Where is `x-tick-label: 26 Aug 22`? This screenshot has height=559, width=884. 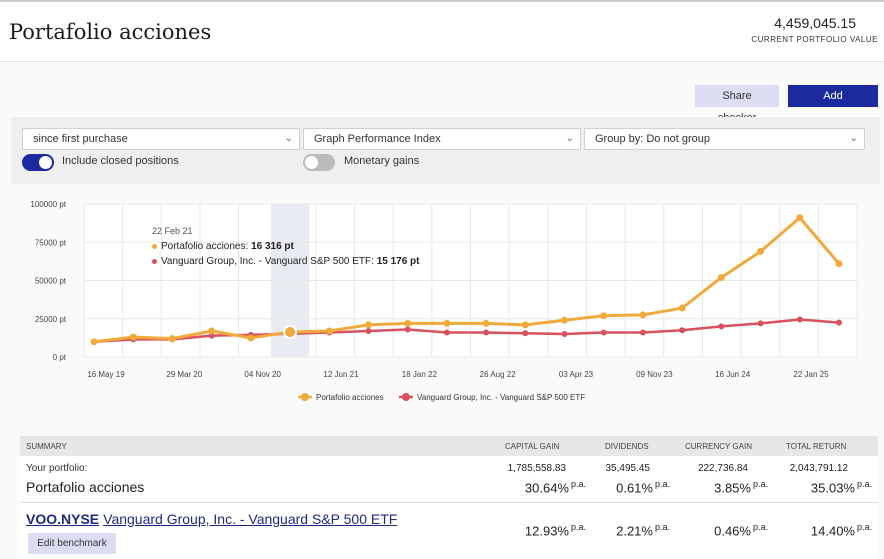 x-tick-label: 26 Aug 22 is located at coordinates (498, 374).